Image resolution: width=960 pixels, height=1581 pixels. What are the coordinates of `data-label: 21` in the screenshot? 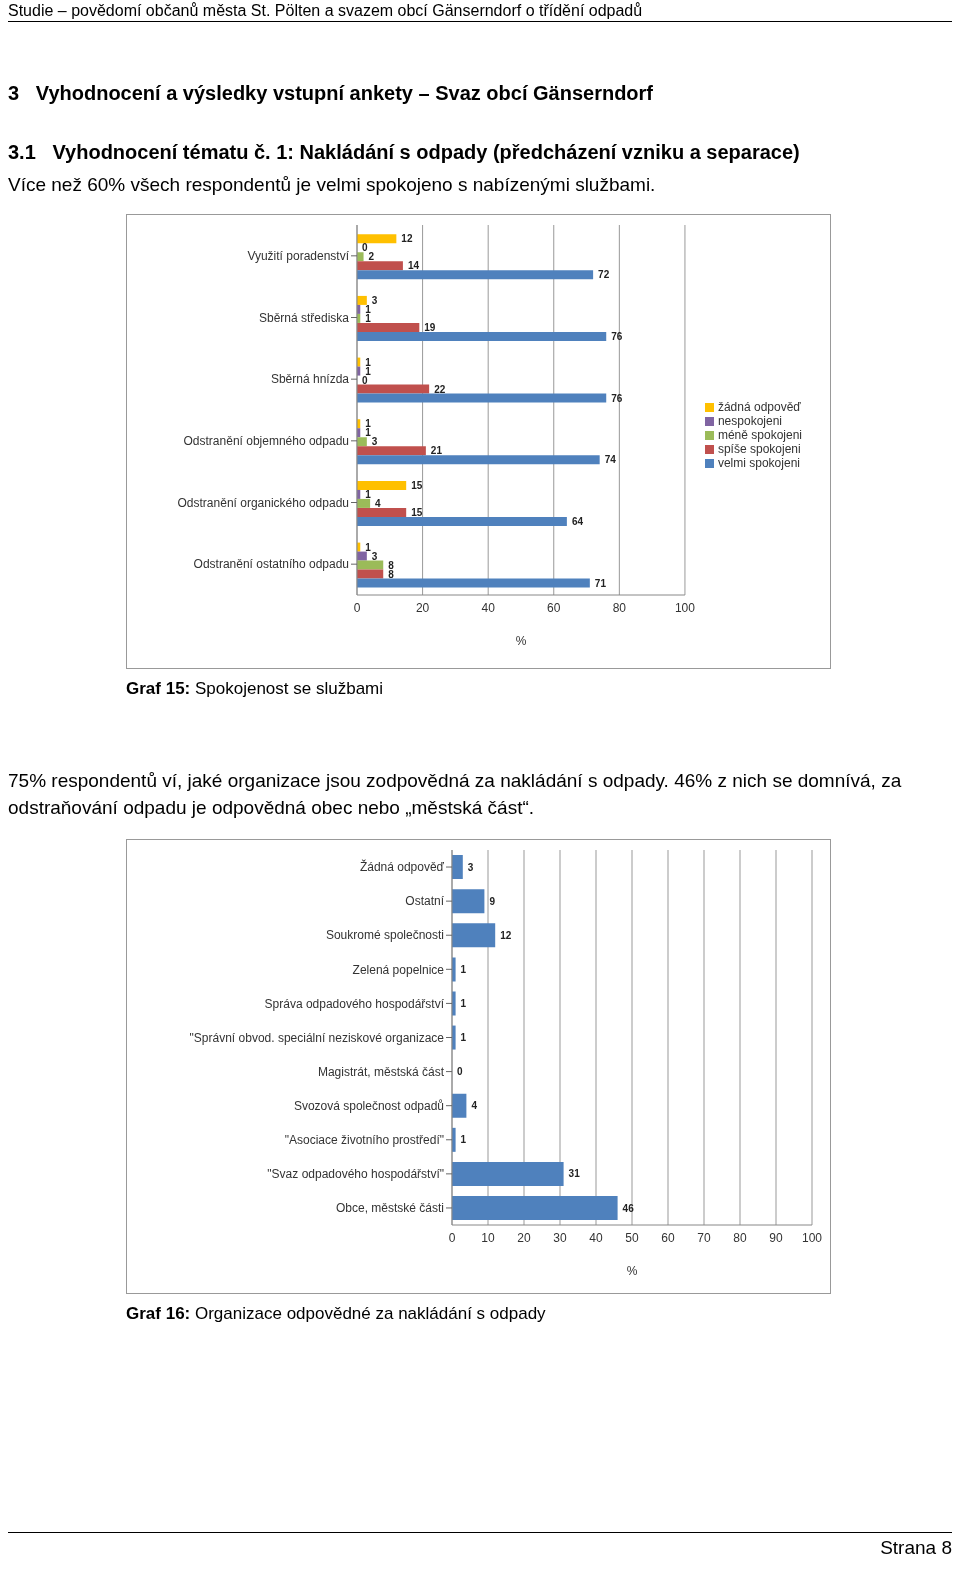 It's located at (436, 451).